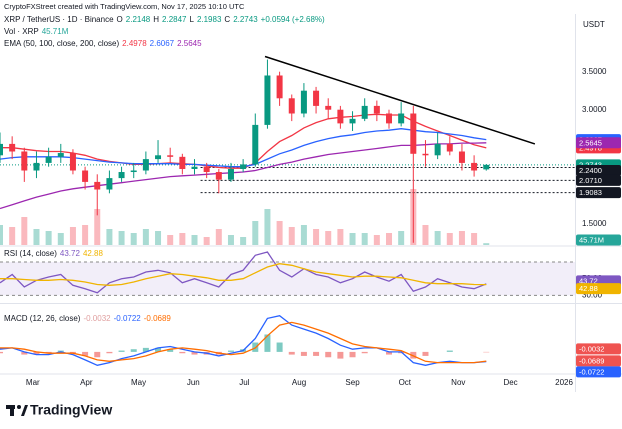  Describe the element at coordinates (138, 19) in the screenshot. I see `ohlc-value: 2.2148` at that location.